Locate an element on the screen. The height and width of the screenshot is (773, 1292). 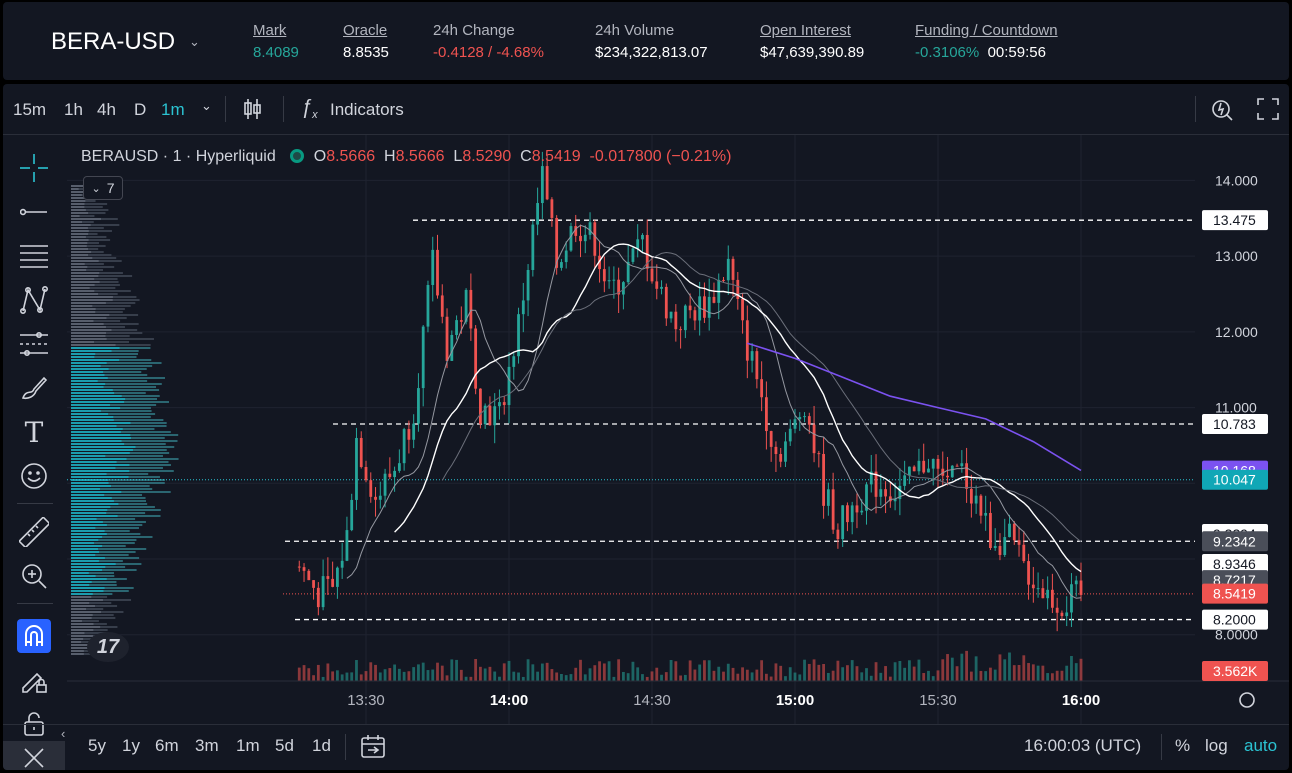
interval-15m: 15m is located at coordinates (30, 109).